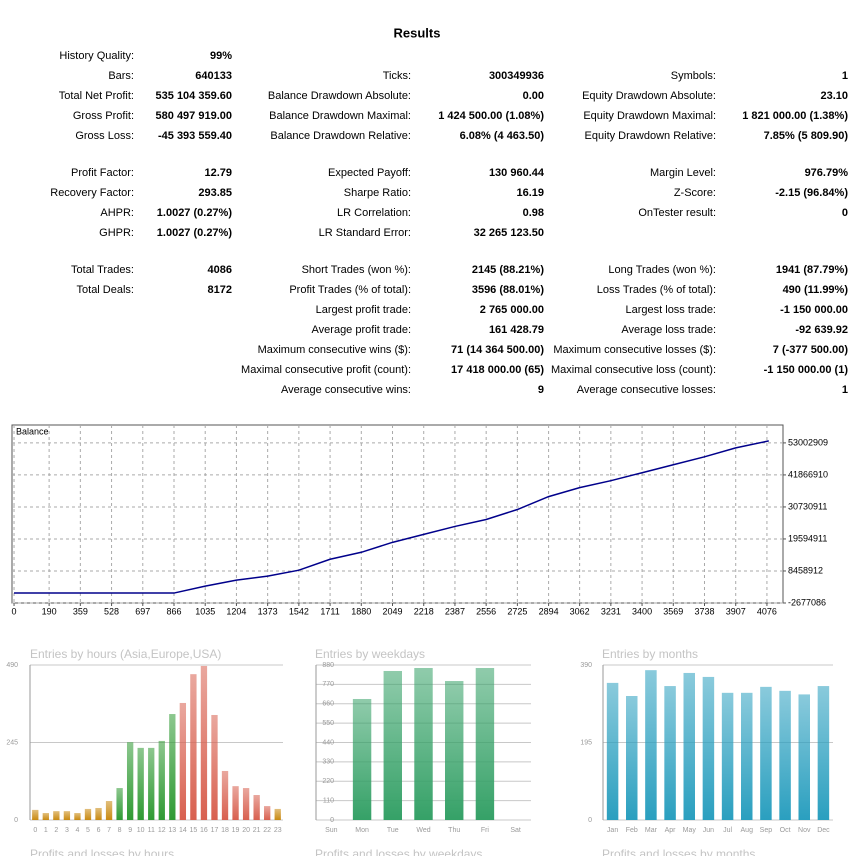 This screenshot has height=856, width=863. Describe the element at coordinates (807, 506) in the screenshot. I see `y-tick-label: 30730911` at that location.